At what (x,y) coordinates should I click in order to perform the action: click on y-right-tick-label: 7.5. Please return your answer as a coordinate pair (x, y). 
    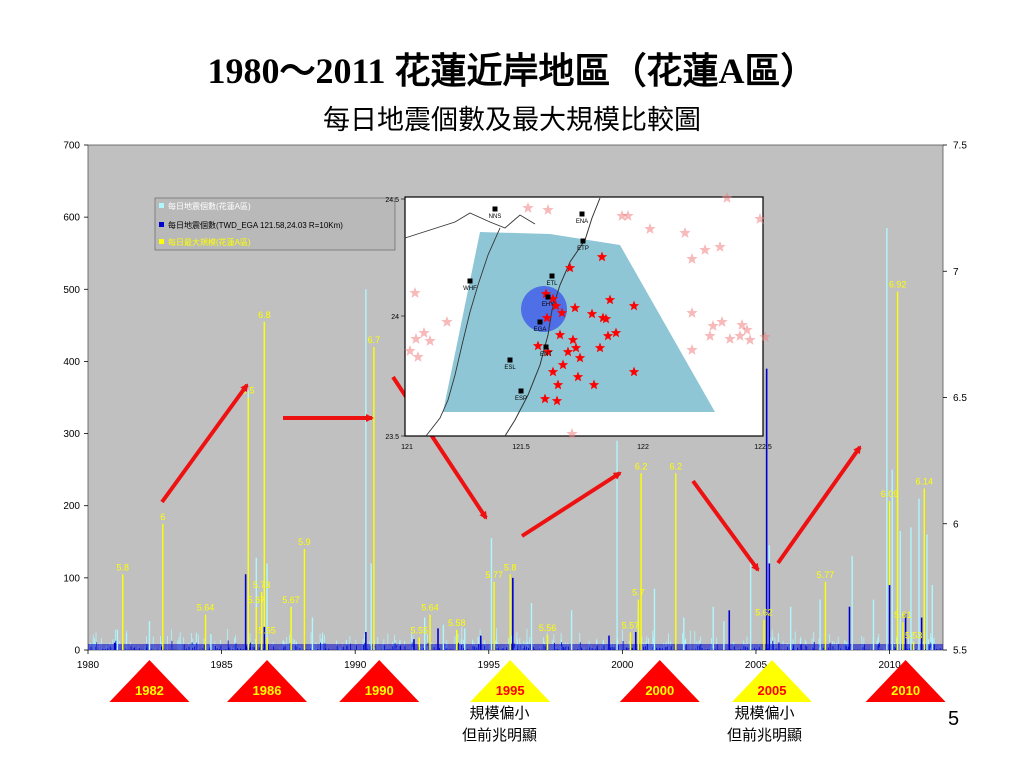
    Looking at the image, I should click on (960, 146).